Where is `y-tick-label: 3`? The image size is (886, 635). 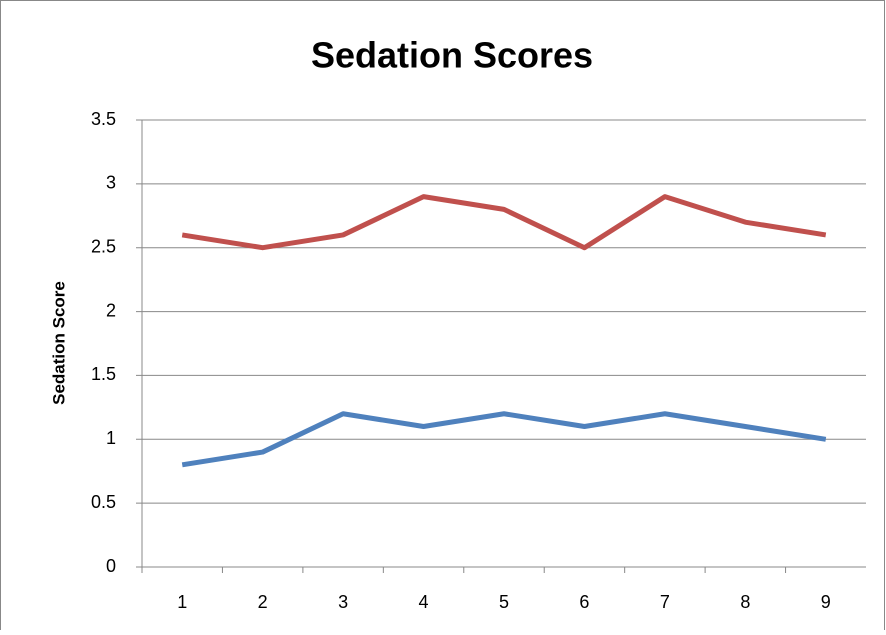
y-tick-label: 3 is located at coordinates (111, 183).